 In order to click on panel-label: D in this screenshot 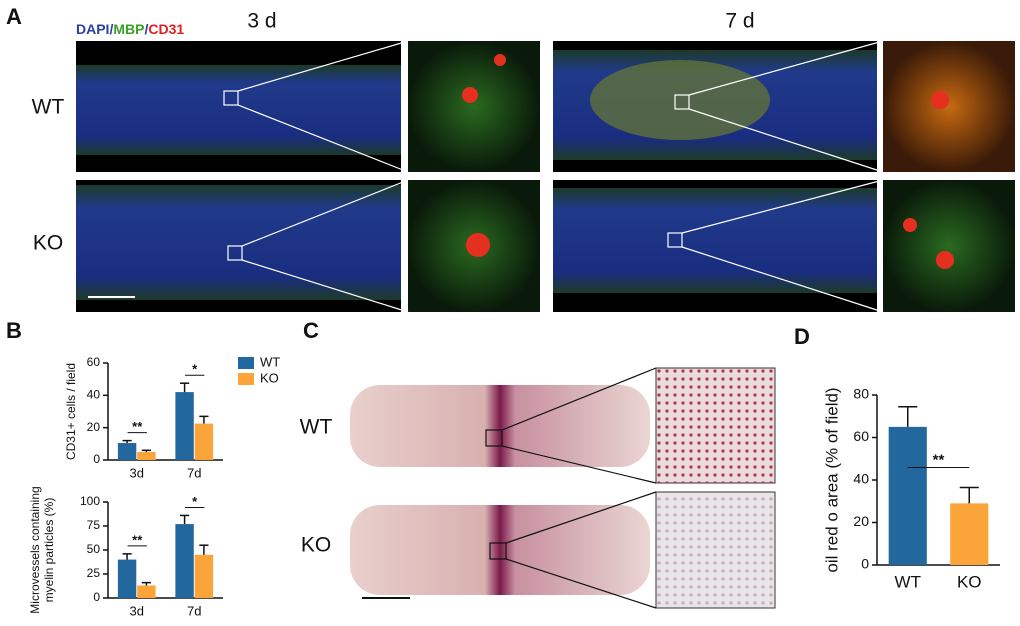, I will do `click(802, 336)`.